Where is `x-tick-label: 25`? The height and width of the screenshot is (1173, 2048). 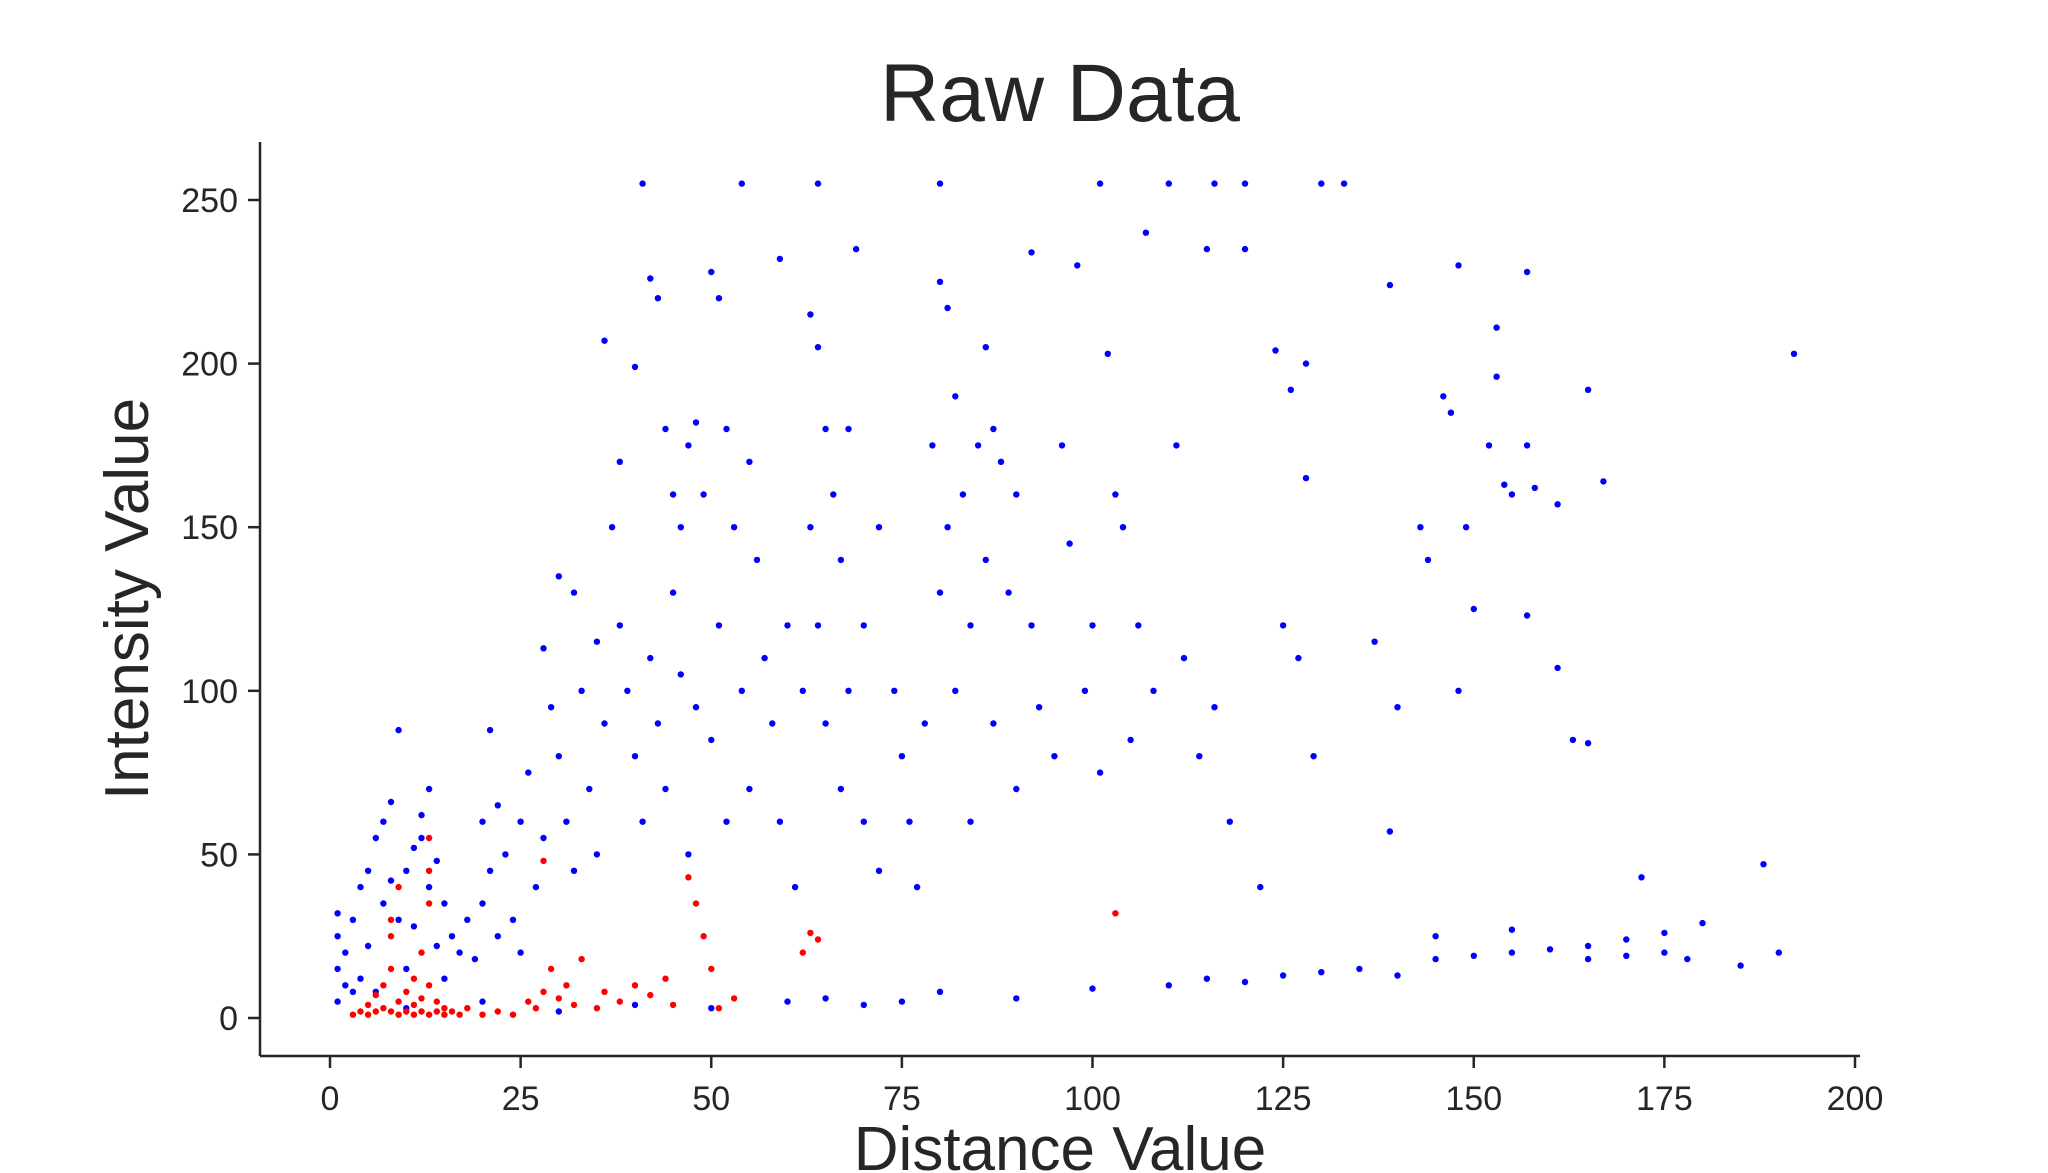 x-tick-label: 25 is located at coordinates (521, 1099).